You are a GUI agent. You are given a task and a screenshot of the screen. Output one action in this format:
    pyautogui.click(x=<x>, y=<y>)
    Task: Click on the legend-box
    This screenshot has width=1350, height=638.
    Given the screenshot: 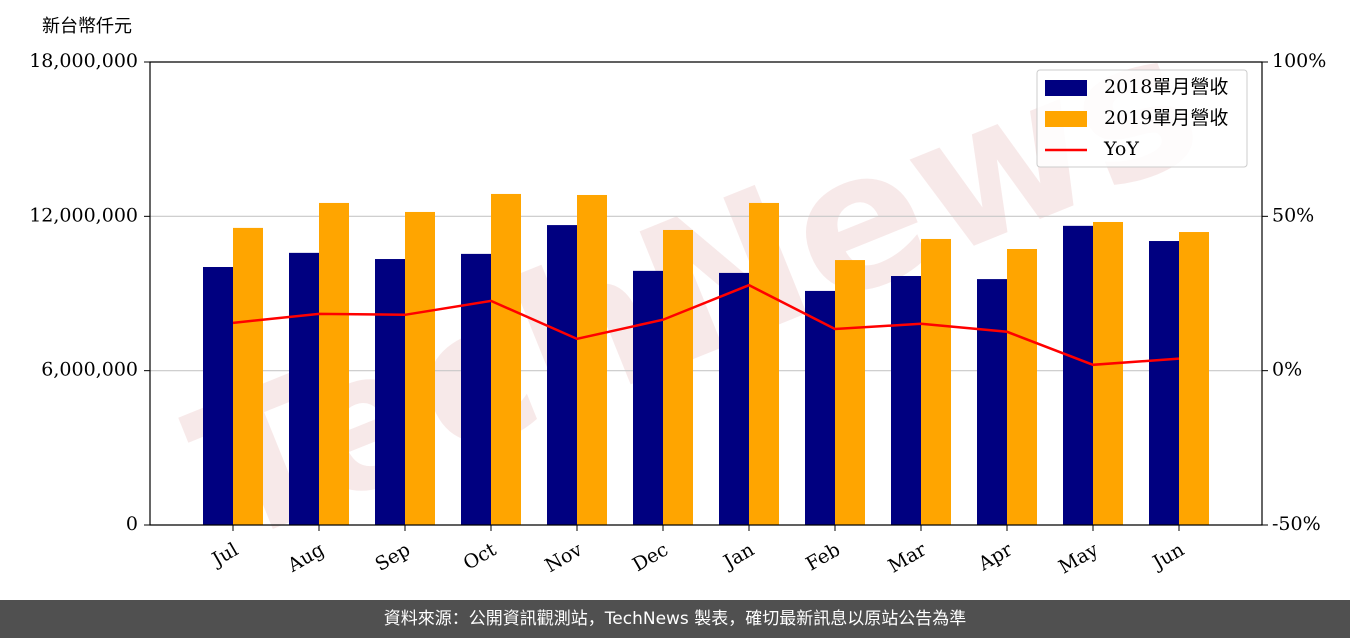 What is the action you would take?
    pyautogui.click(x=1142, y=118)
    